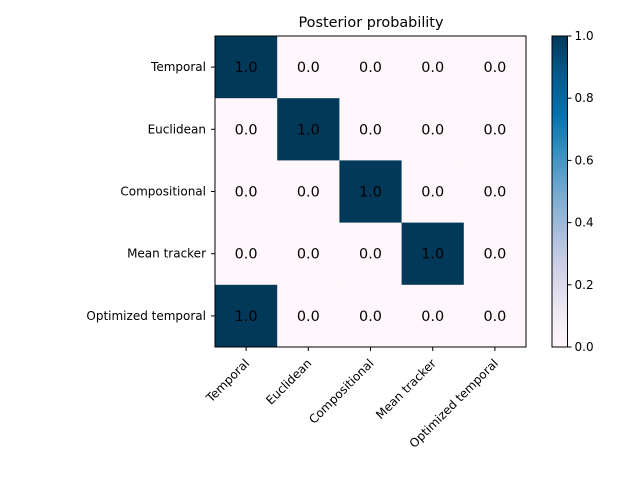 This screenshot has height=480, width=640. What do you see at coordinates (163, 192) in the screenshot?
I see `y-tick-label: Compositional` at bounding box center [163, 192].